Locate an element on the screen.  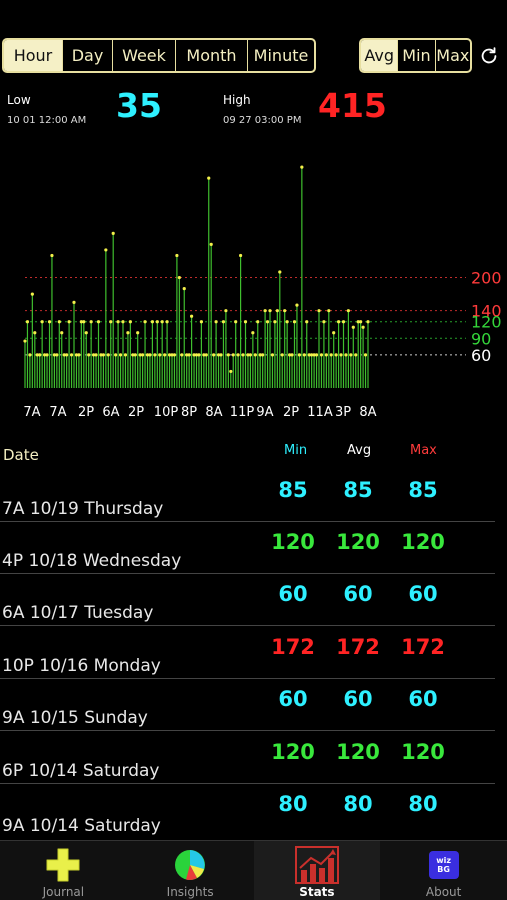
row-avg: 85 is located at coordinates (358, 490).